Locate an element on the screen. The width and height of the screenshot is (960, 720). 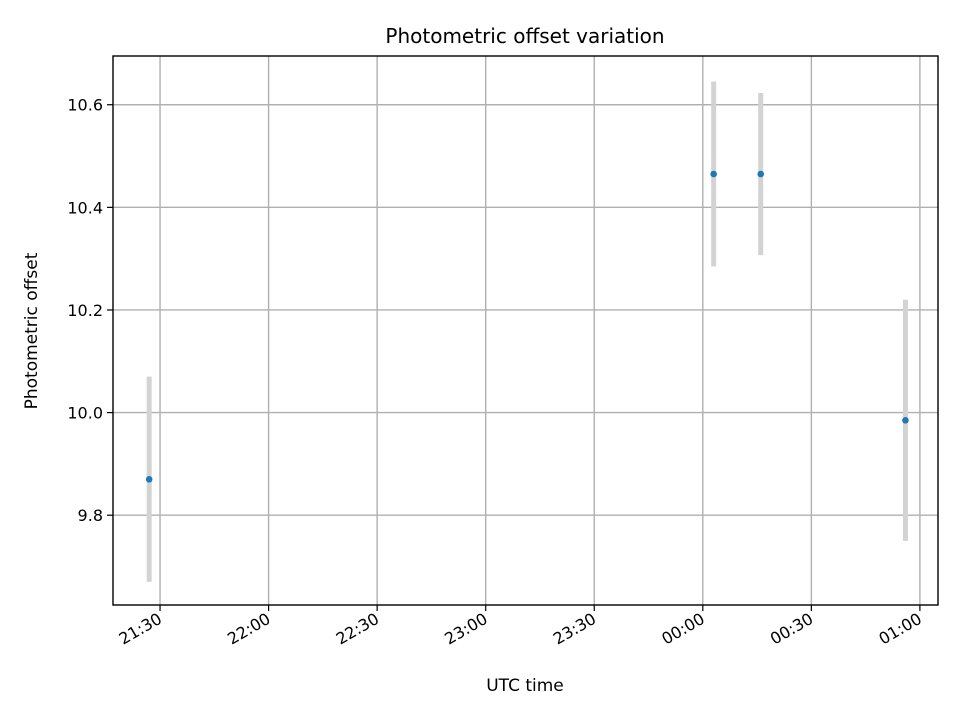
x-tick-label: 01:00 is located at coordinates (899, 629).